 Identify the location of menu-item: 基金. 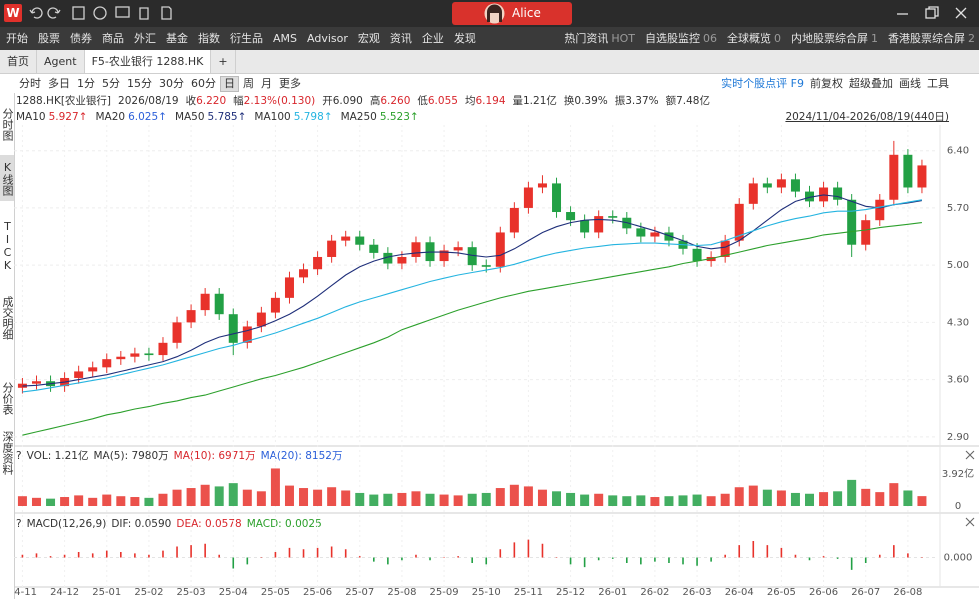
(177, 38).